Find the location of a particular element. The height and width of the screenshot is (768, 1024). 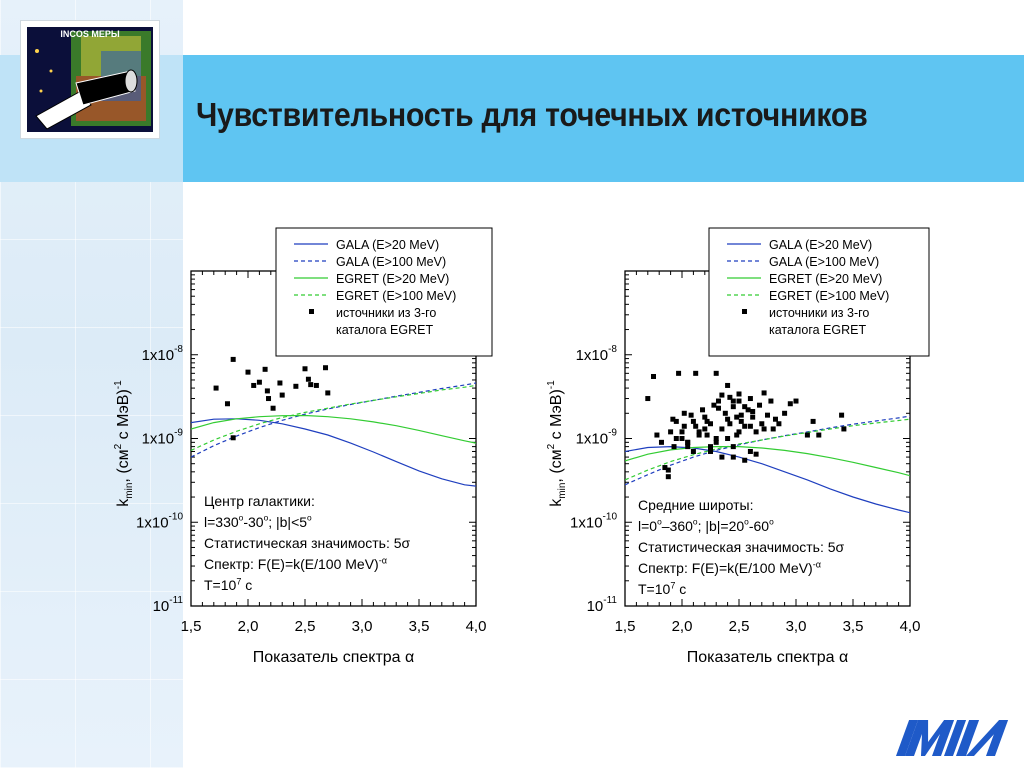

annotation-line: T=107​ с is located at coordinates (662, 588).